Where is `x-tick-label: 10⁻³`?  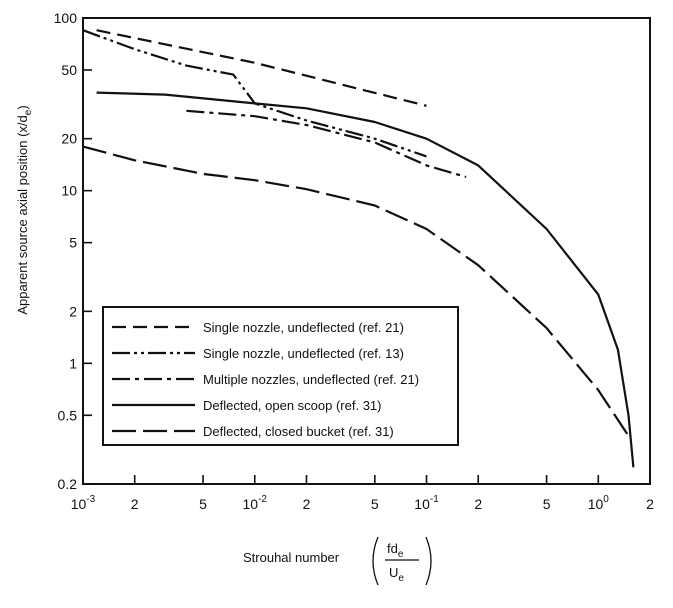
x-tick-label: 10⁻³ is located at coordinates (83, 503).